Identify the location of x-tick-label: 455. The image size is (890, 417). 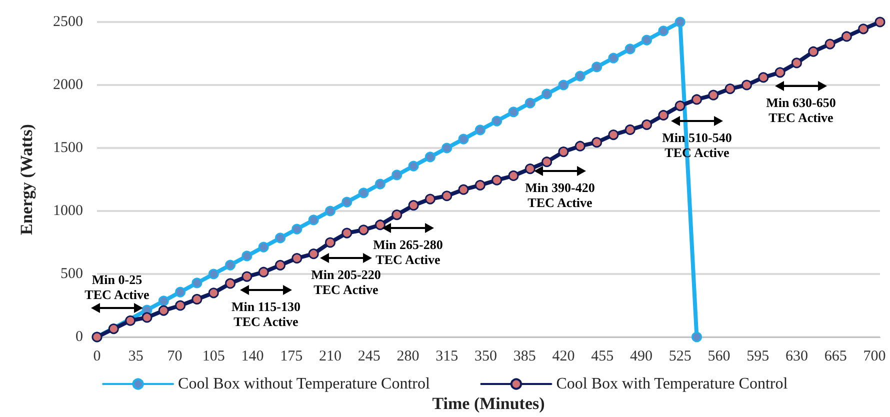
(602, 356).